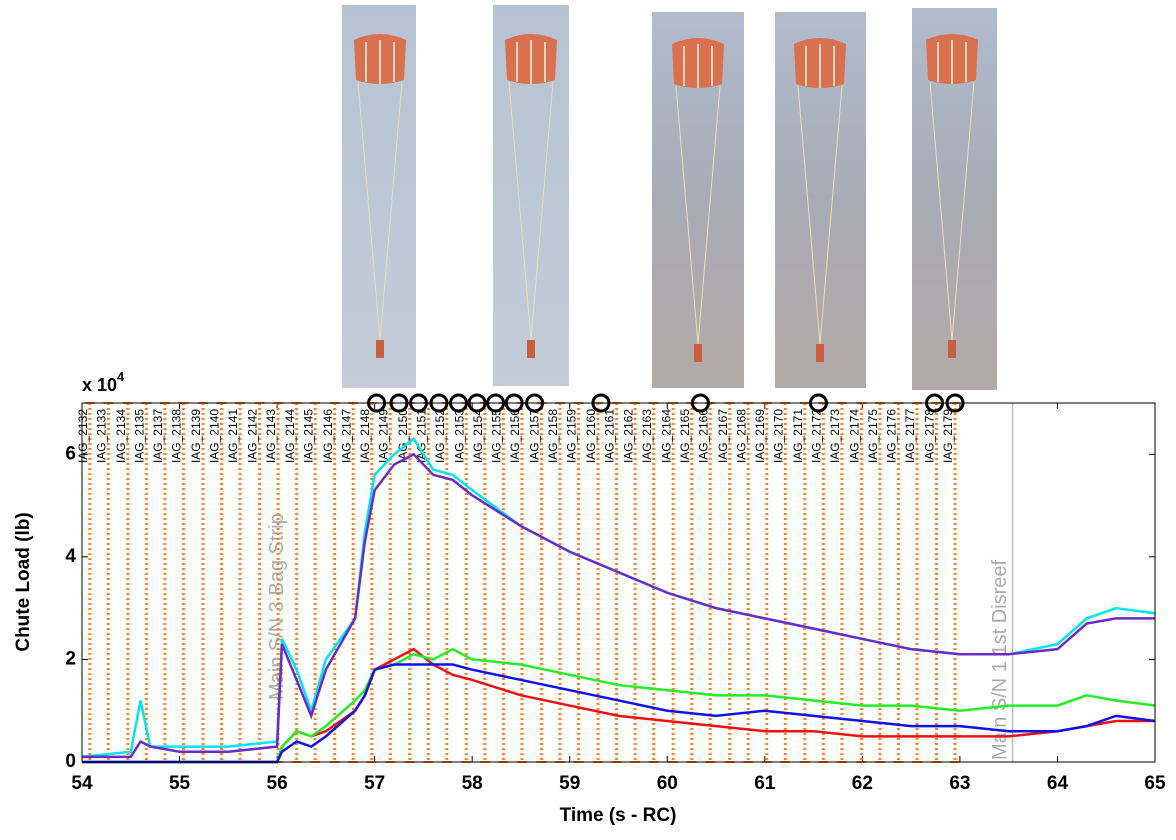 The image size is (1176, 840). I want to click on x-tick-label: 56, so click(277, 783).